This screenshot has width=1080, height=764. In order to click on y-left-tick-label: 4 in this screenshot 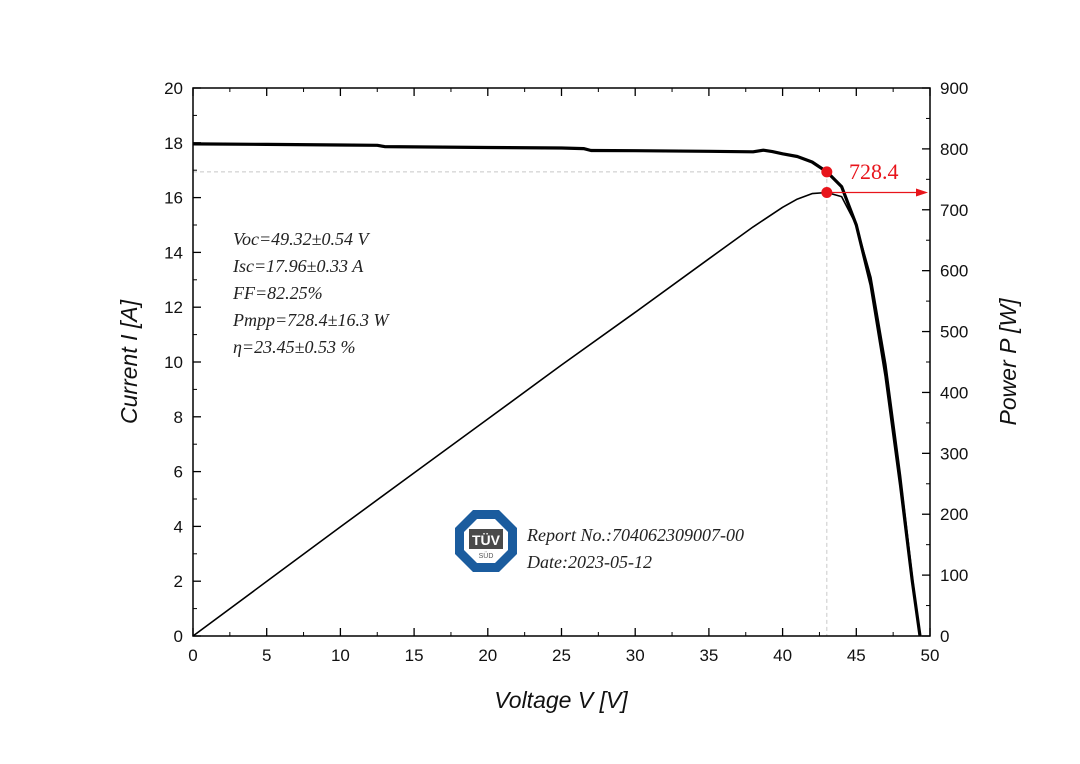, I will do `click(178, 526)`.